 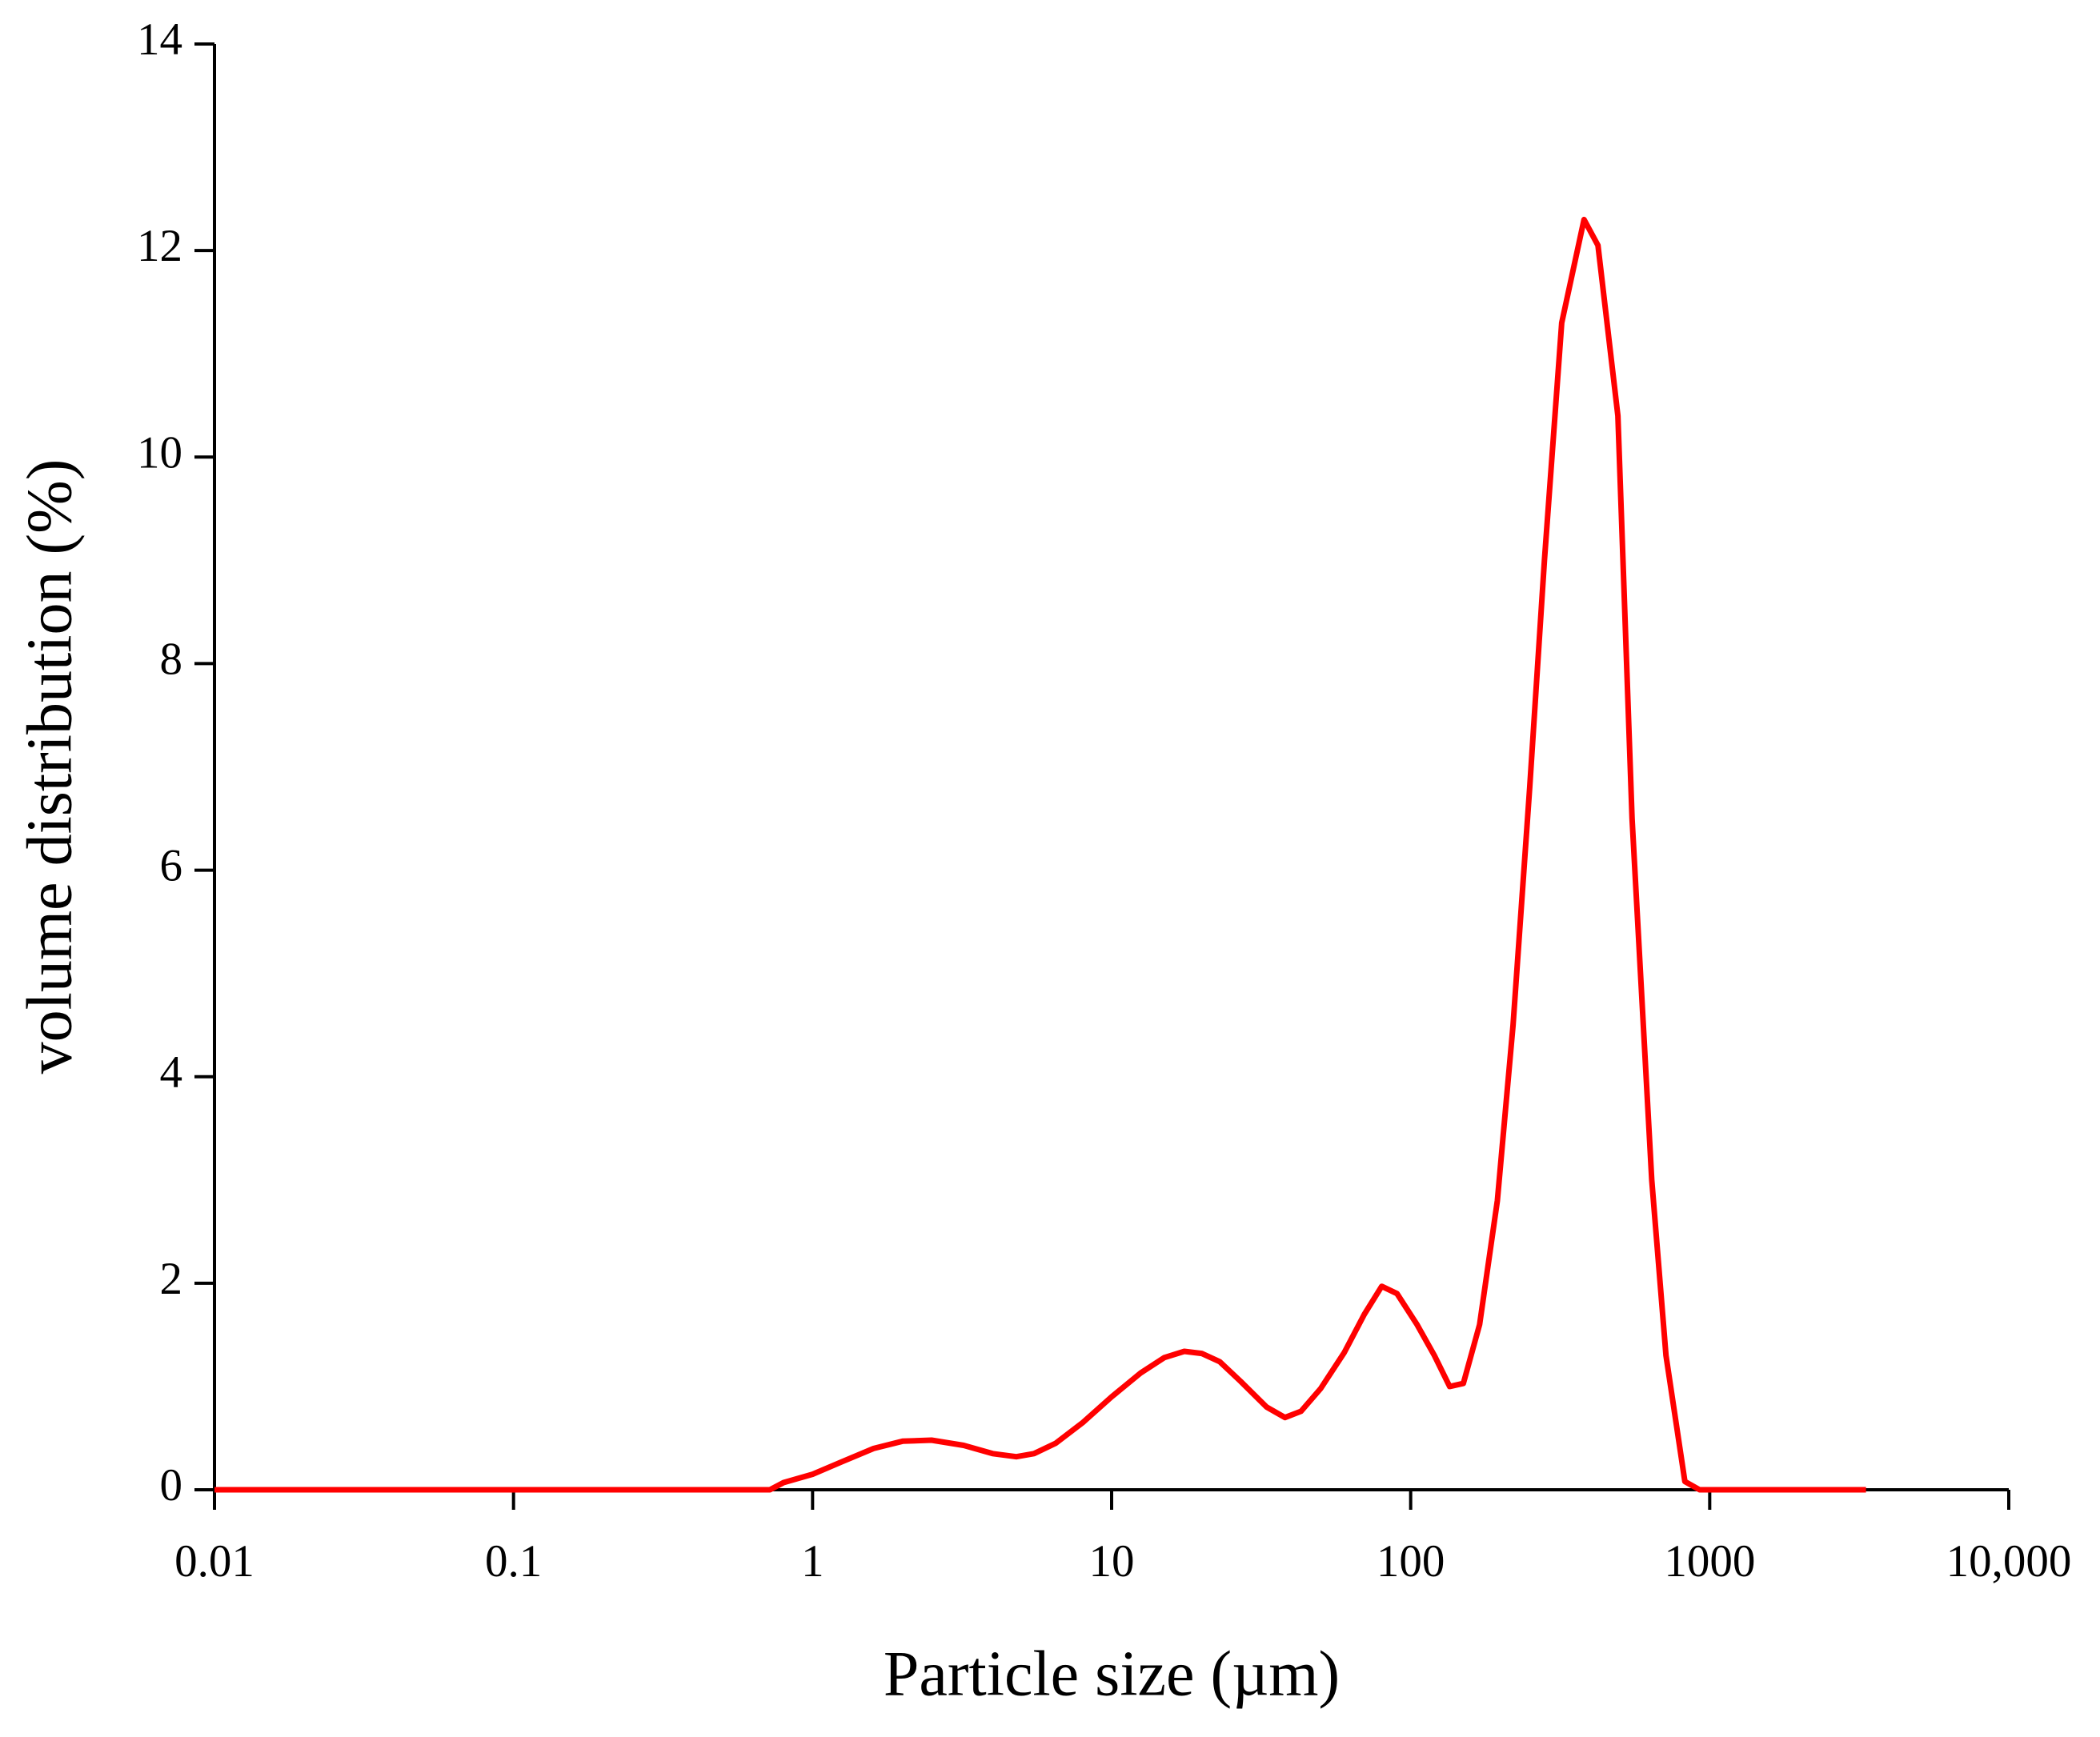 What do you see at coordinates (214, 1562) in the screenshot?
I see `x-tick-label: 0.01` at bounding box center [214, 1562].